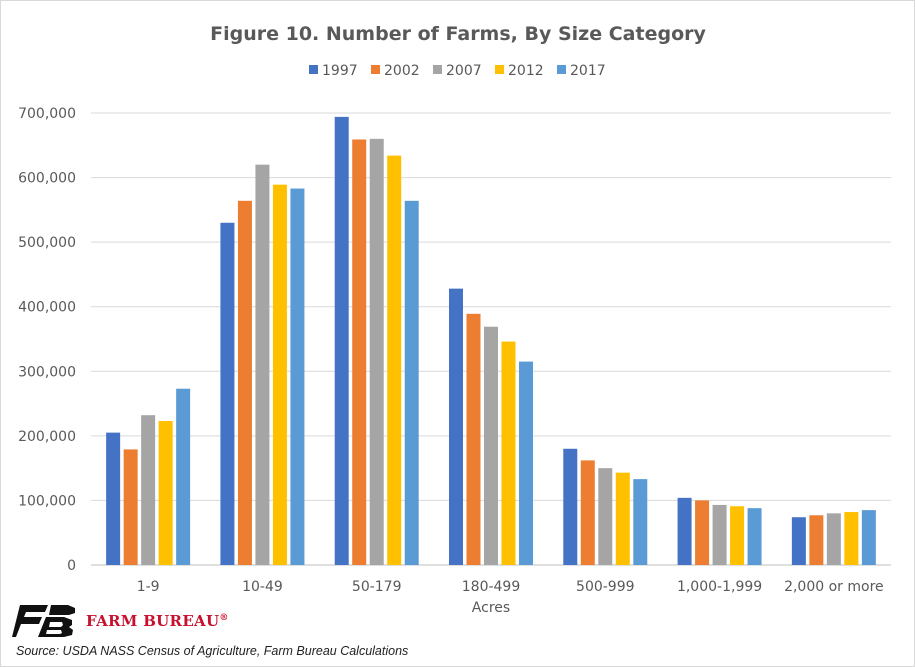 This screenshot has height=667, width=915. I want to click on y-tick-label: 300,000, so click(47, 372).